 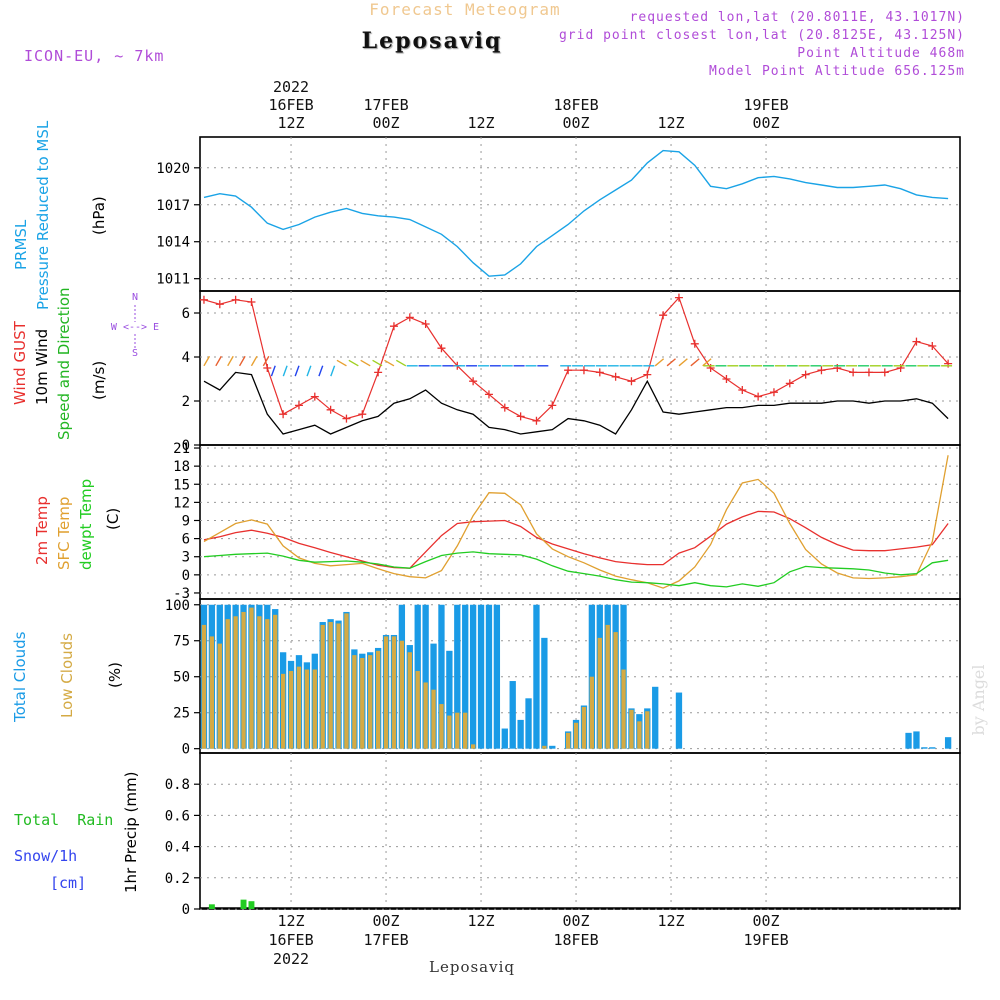 I want to click on y-tick-label: 50, so click(x=181, y=678).